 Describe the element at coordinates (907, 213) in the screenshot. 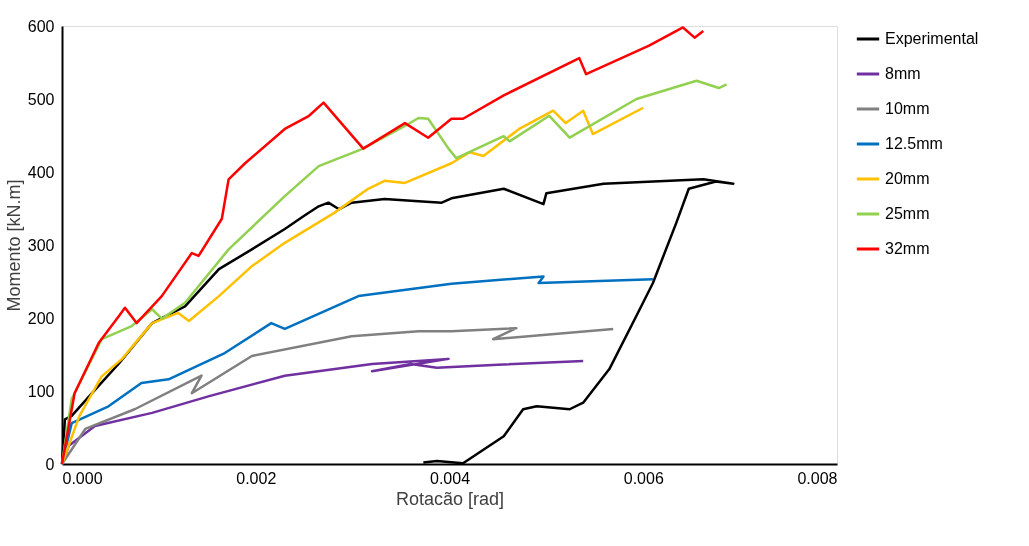

I see `legend-label: 25mm` at that location.